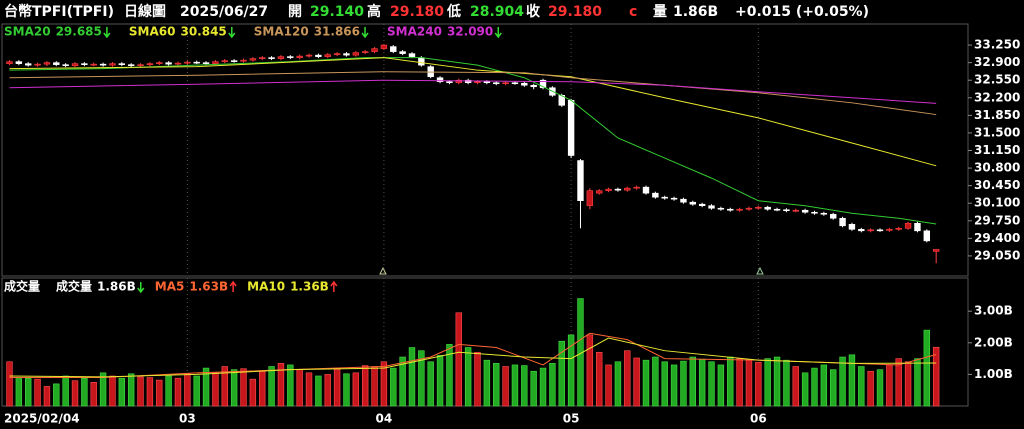 The width and height of the screenshot is (1024, 429). I want to click on y-tick-label: 29.750, so click(997, 220).